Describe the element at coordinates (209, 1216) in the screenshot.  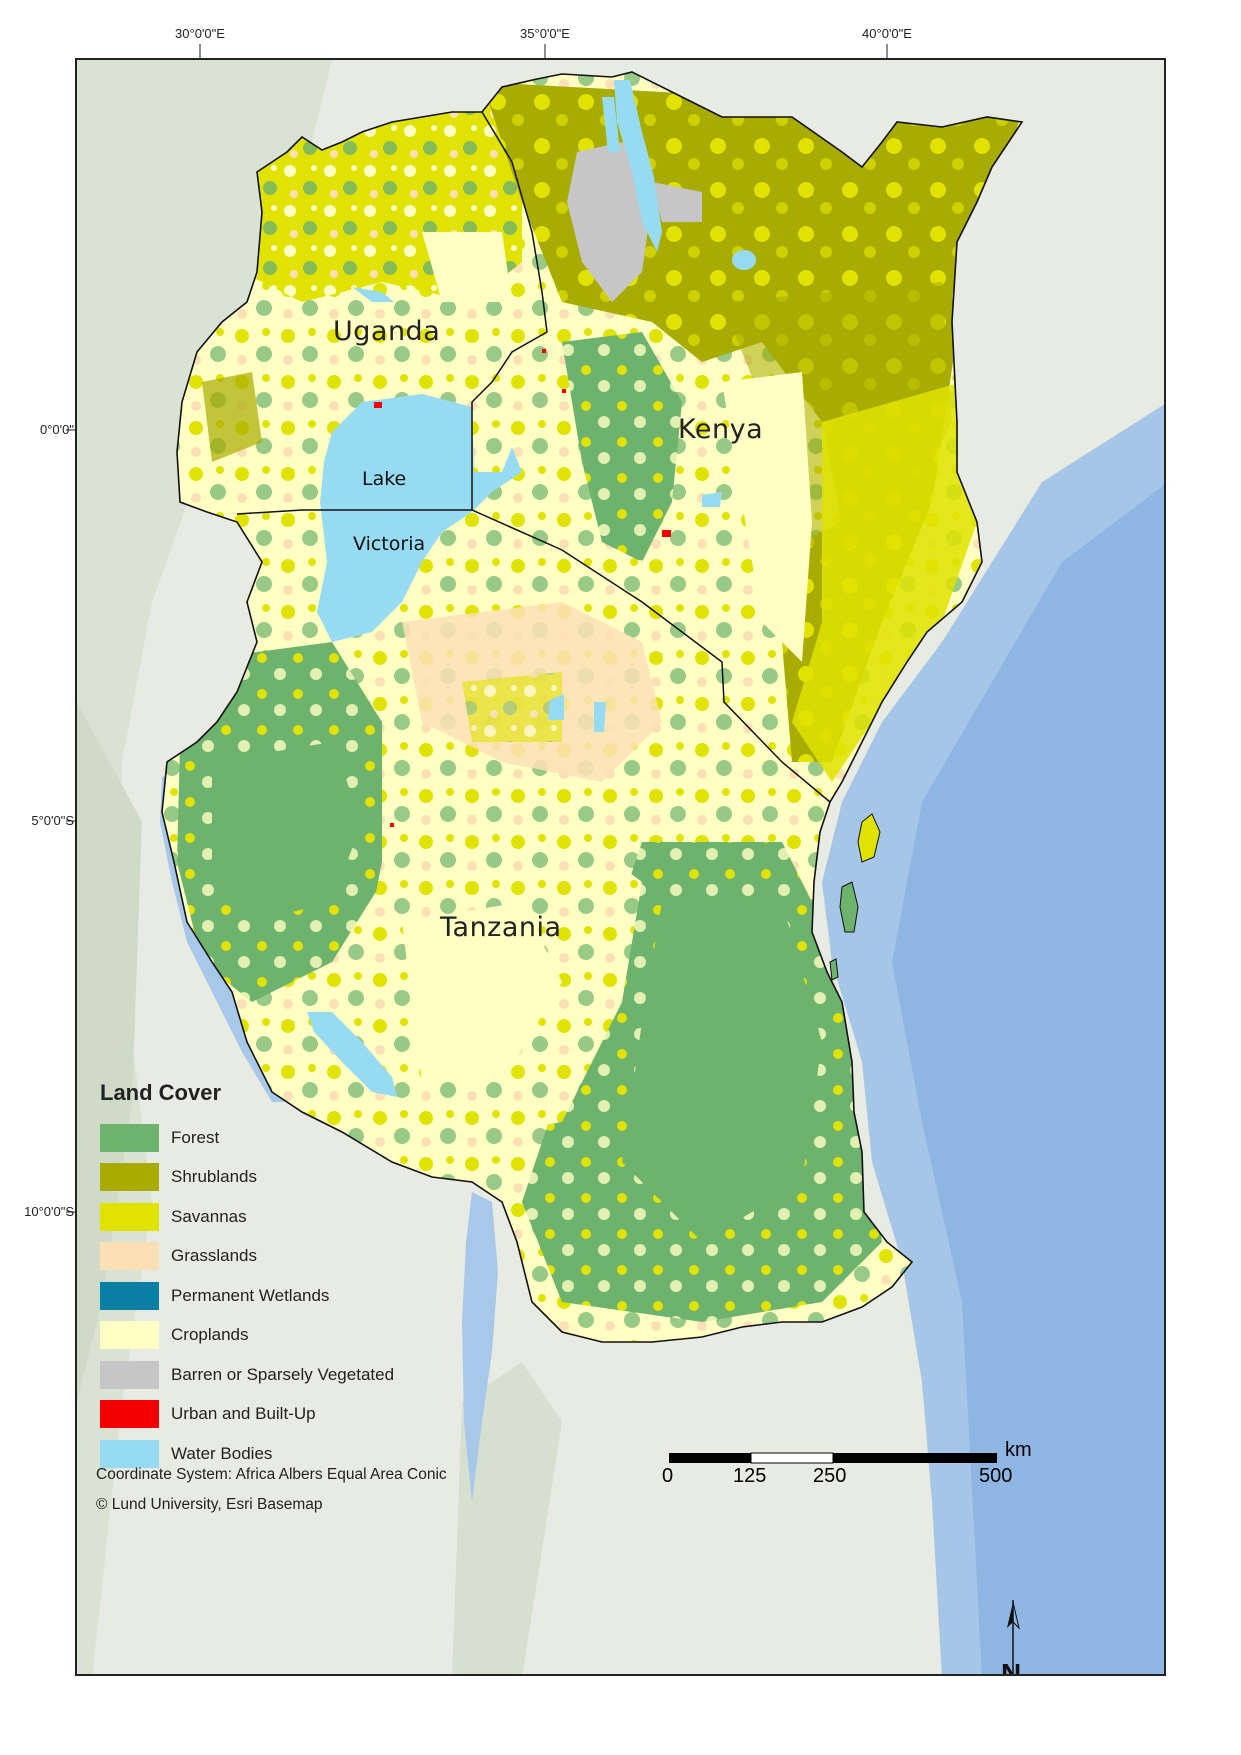
I see `legend-label: Savannas` at that location.